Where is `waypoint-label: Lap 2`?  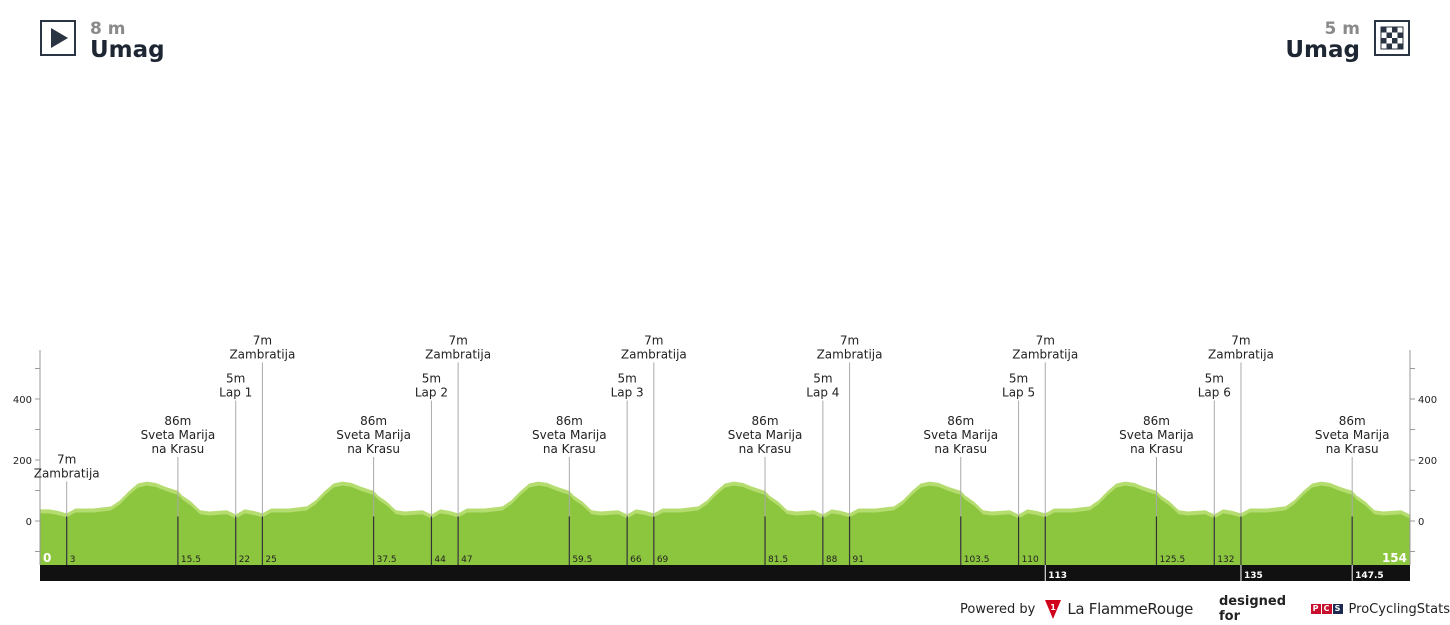
waypoint-label: Lap 2 is located at coordinates (431, 393).